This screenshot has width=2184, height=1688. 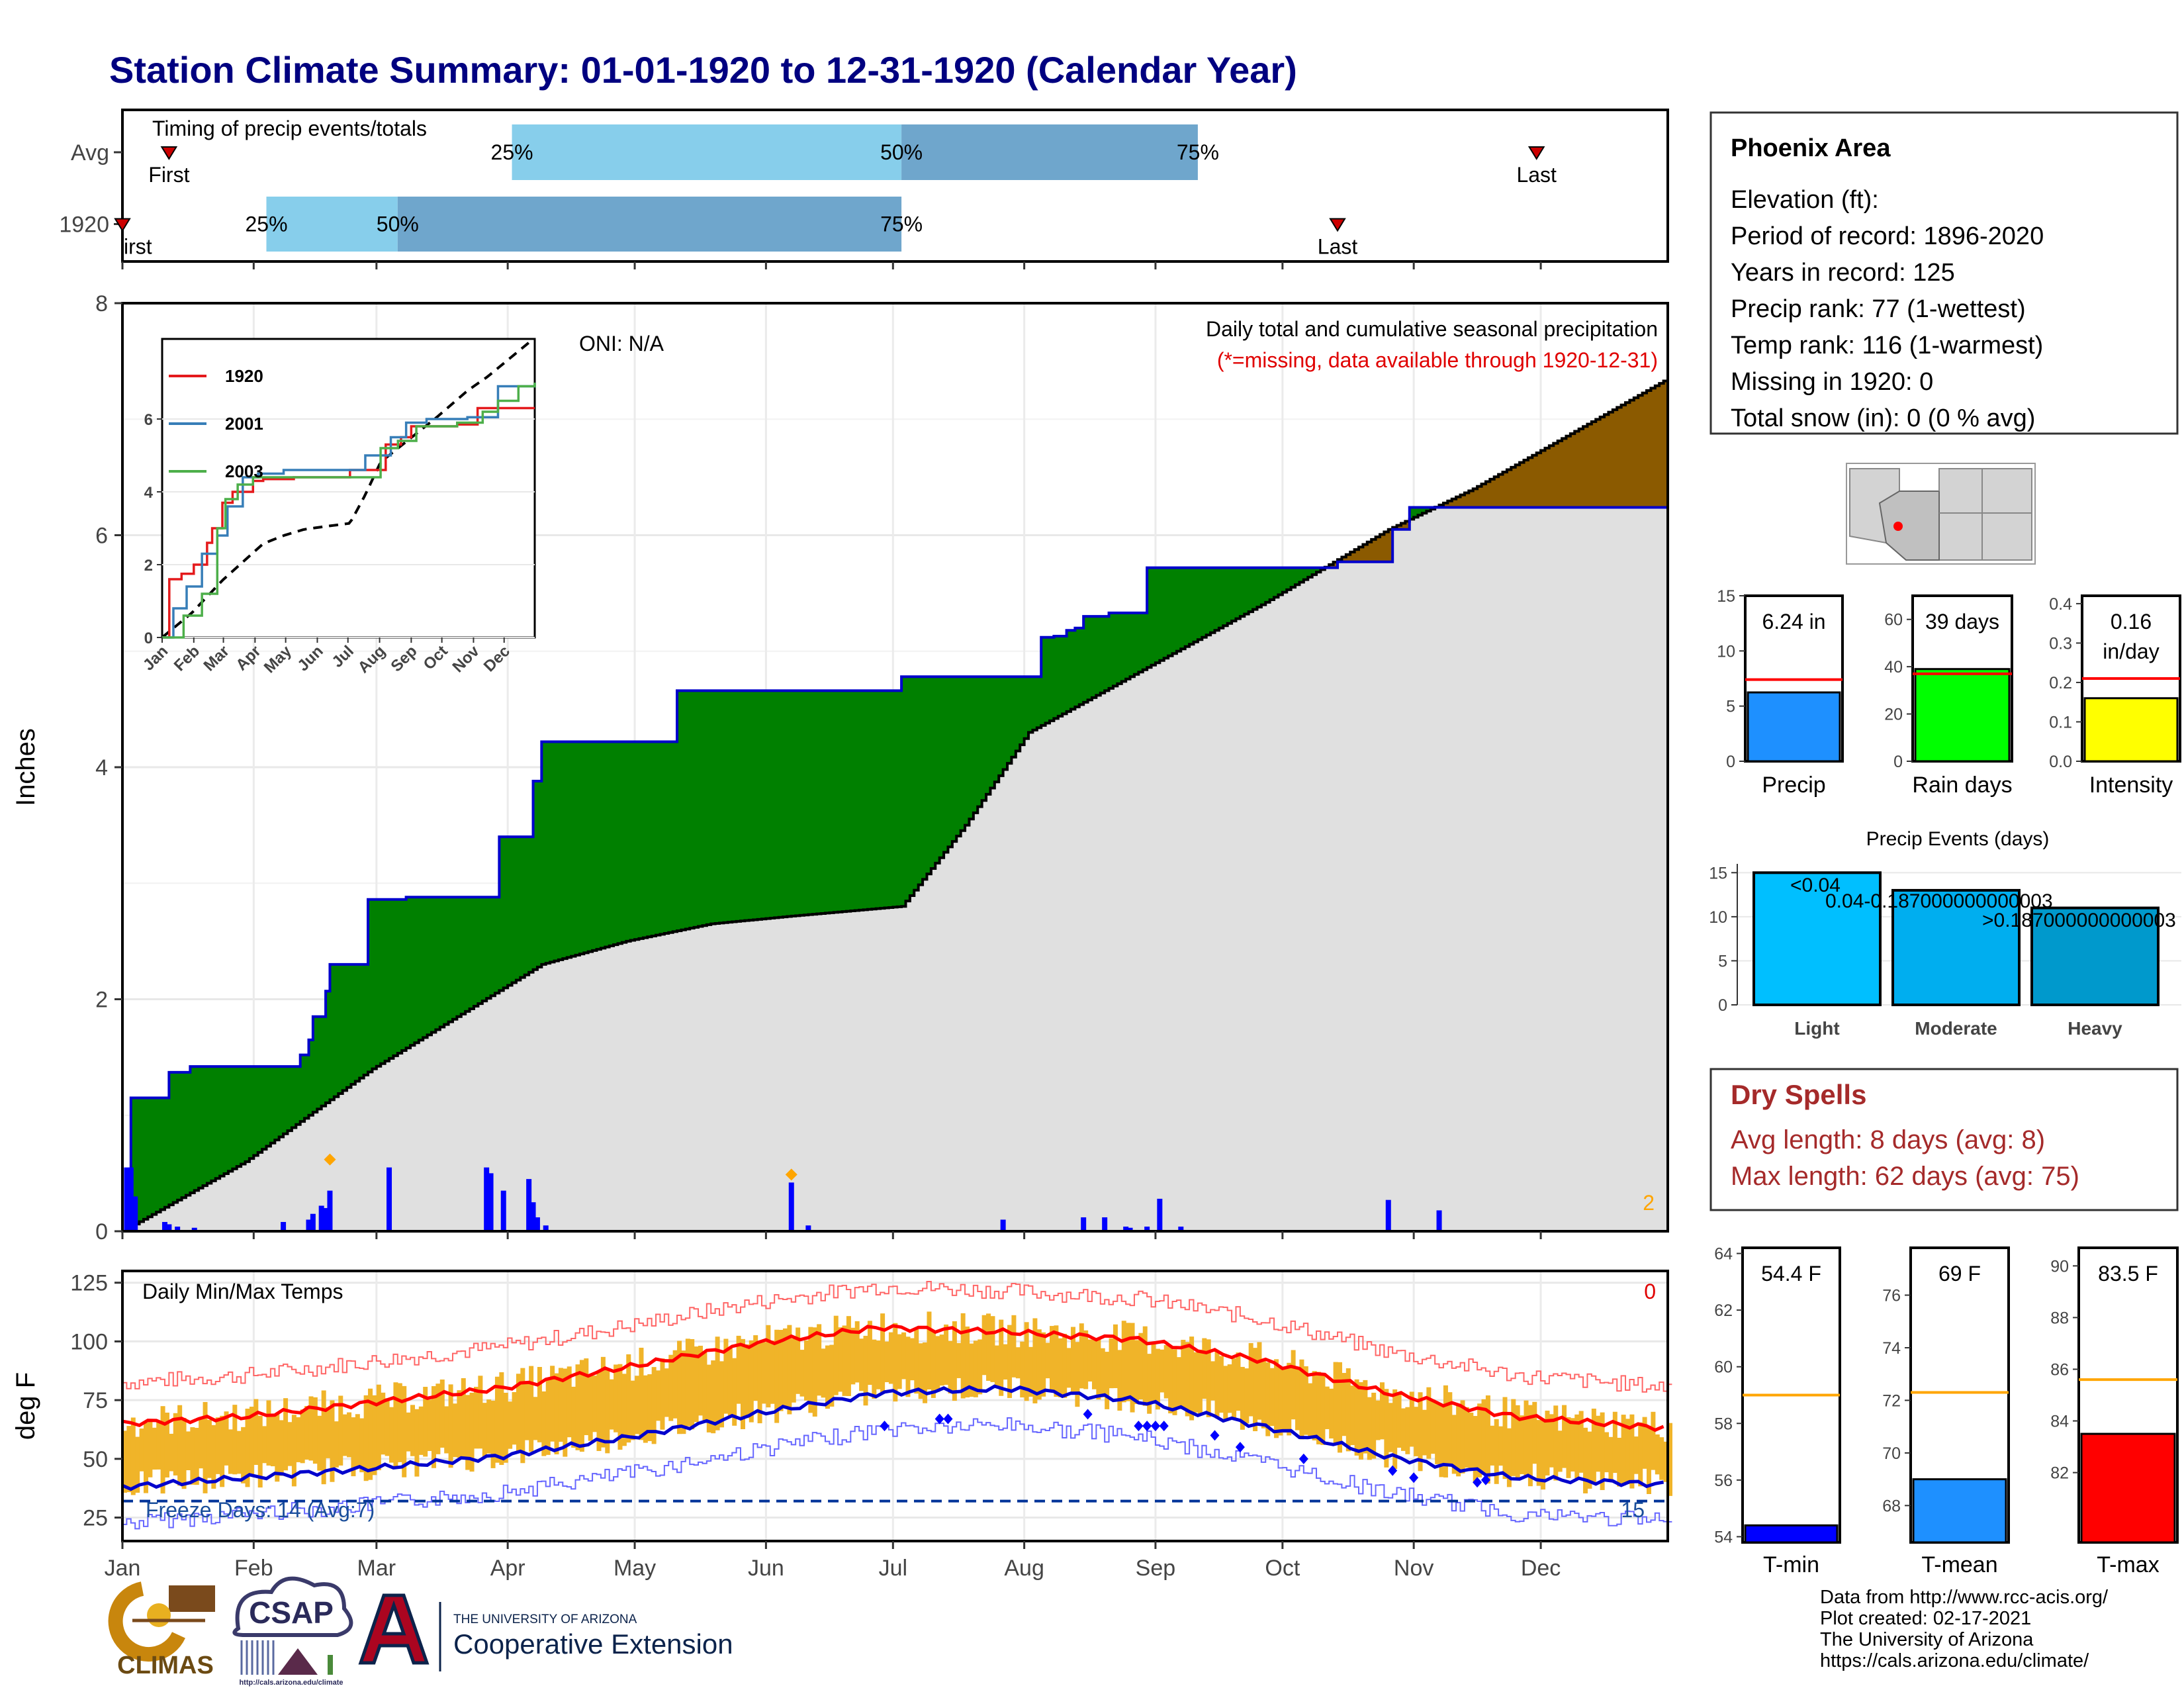 What do you see at coordinates (1887, 345) in the screenshot?
I see `info-line: Temp rank: 116 (1-warmest)` at bounding box center [1887, 345].